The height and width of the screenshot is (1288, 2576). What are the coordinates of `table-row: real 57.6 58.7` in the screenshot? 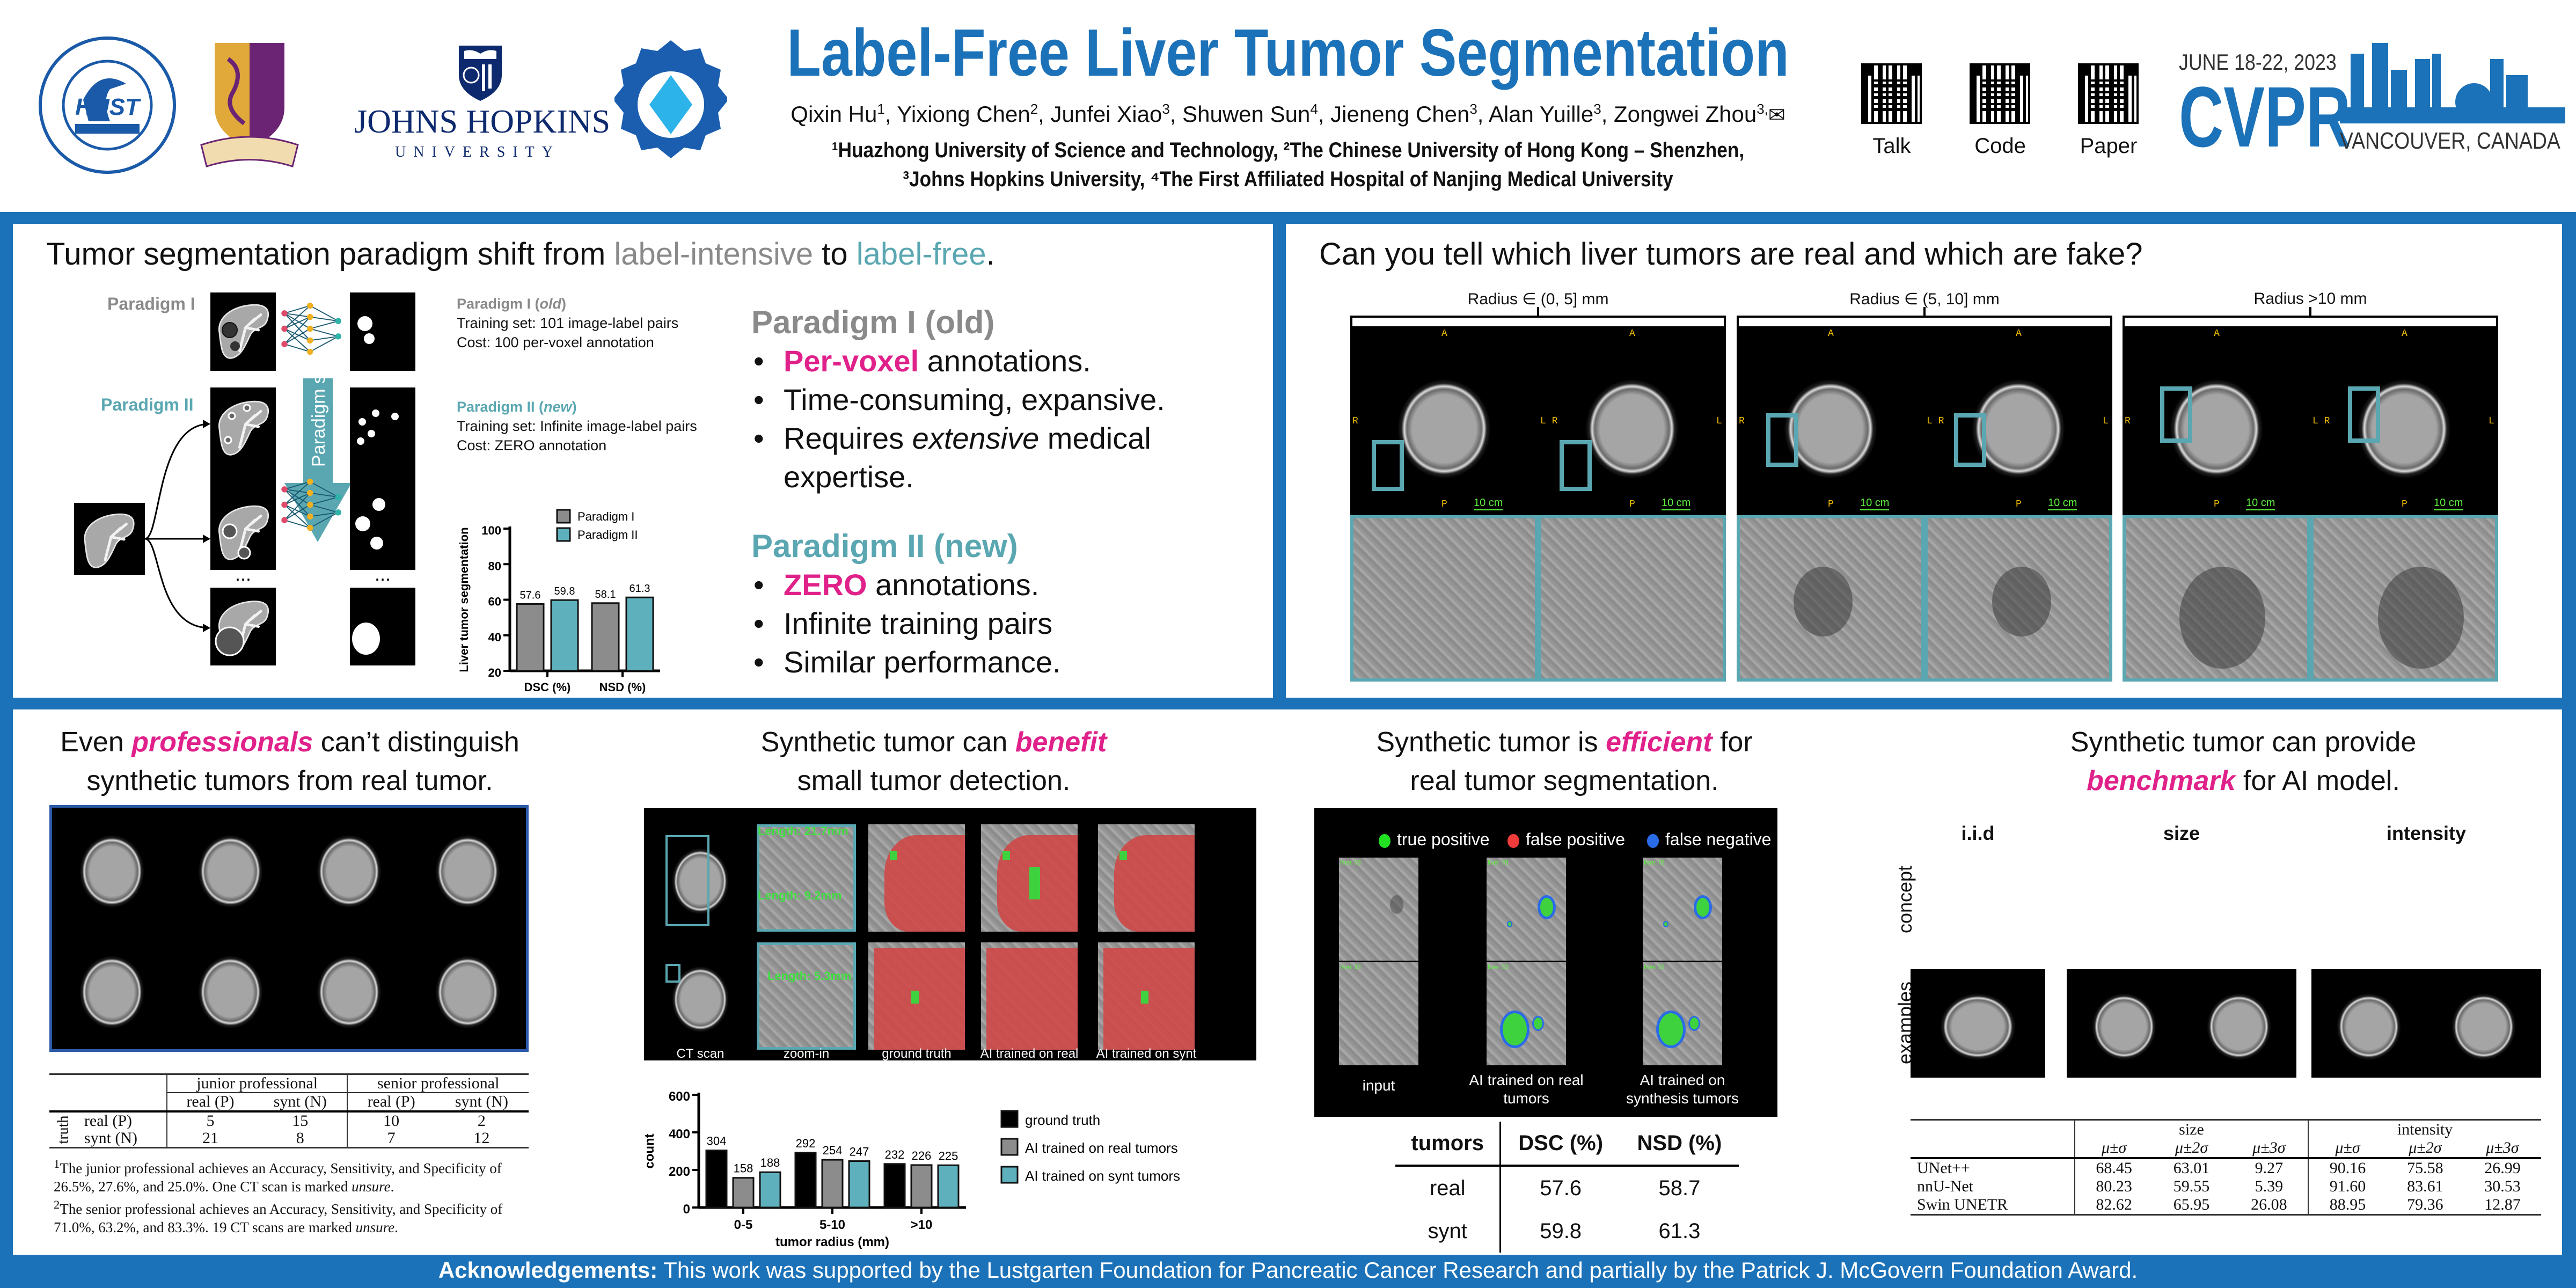 It's located at (1567, 1188).